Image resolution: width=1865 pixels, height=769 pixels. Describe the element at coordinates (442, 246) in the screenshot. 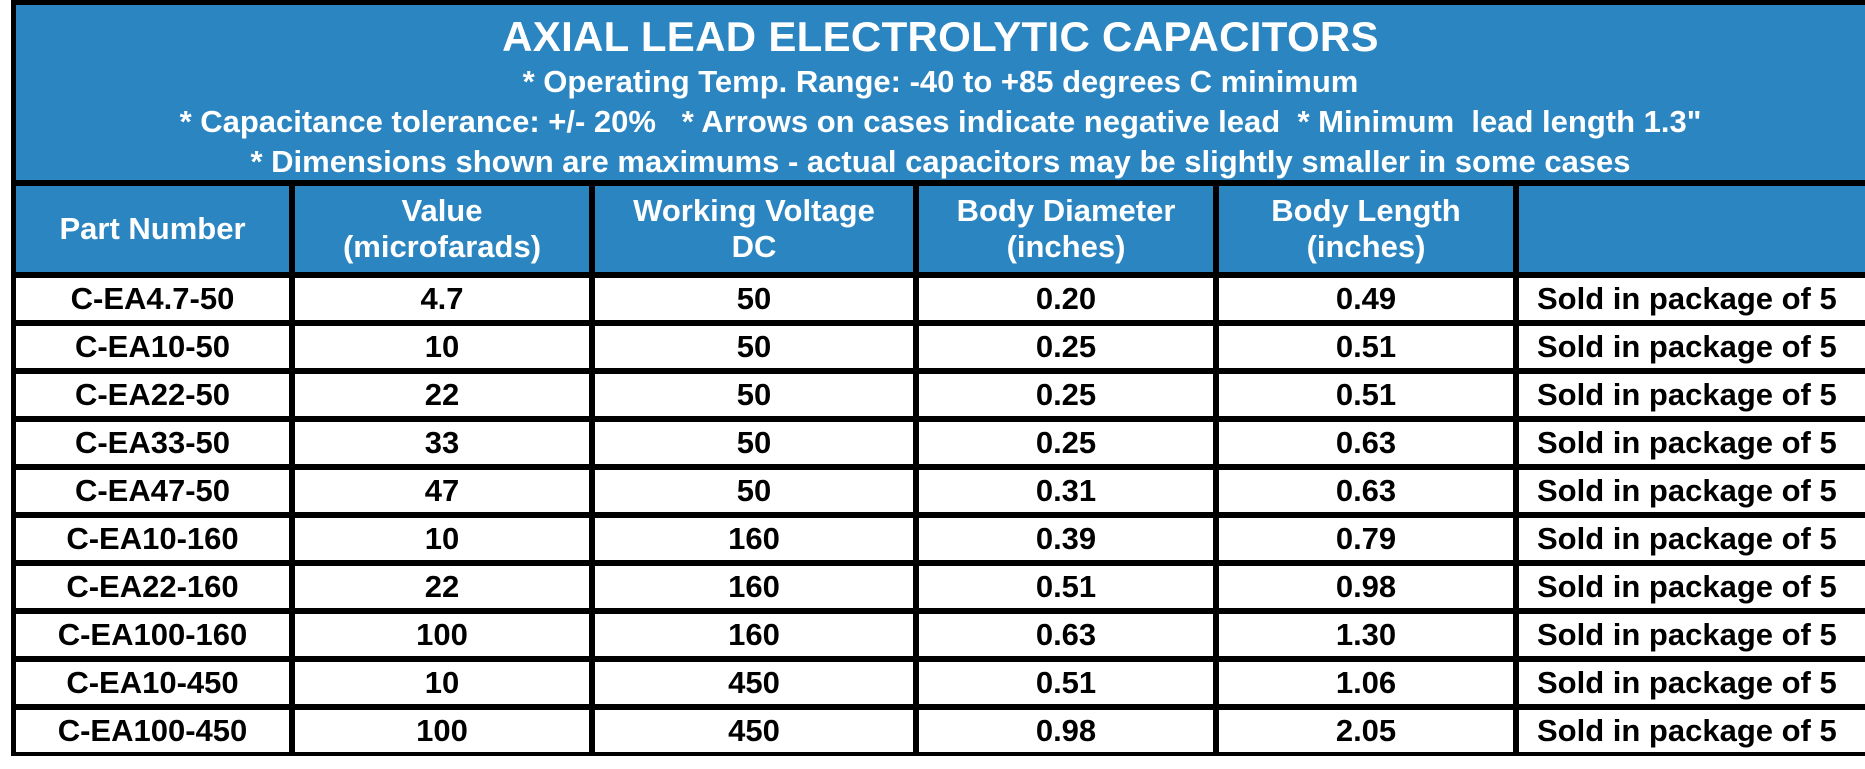

I see `value-header-line: (microfarads)` at that location.